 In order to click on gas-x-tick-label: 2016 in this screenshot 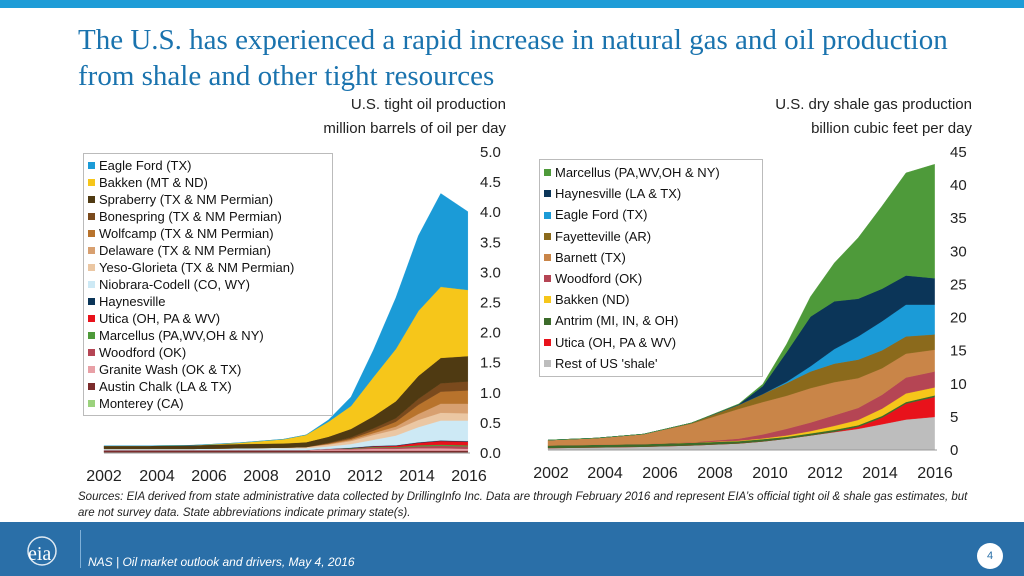, I will do `click(935, 473)`.